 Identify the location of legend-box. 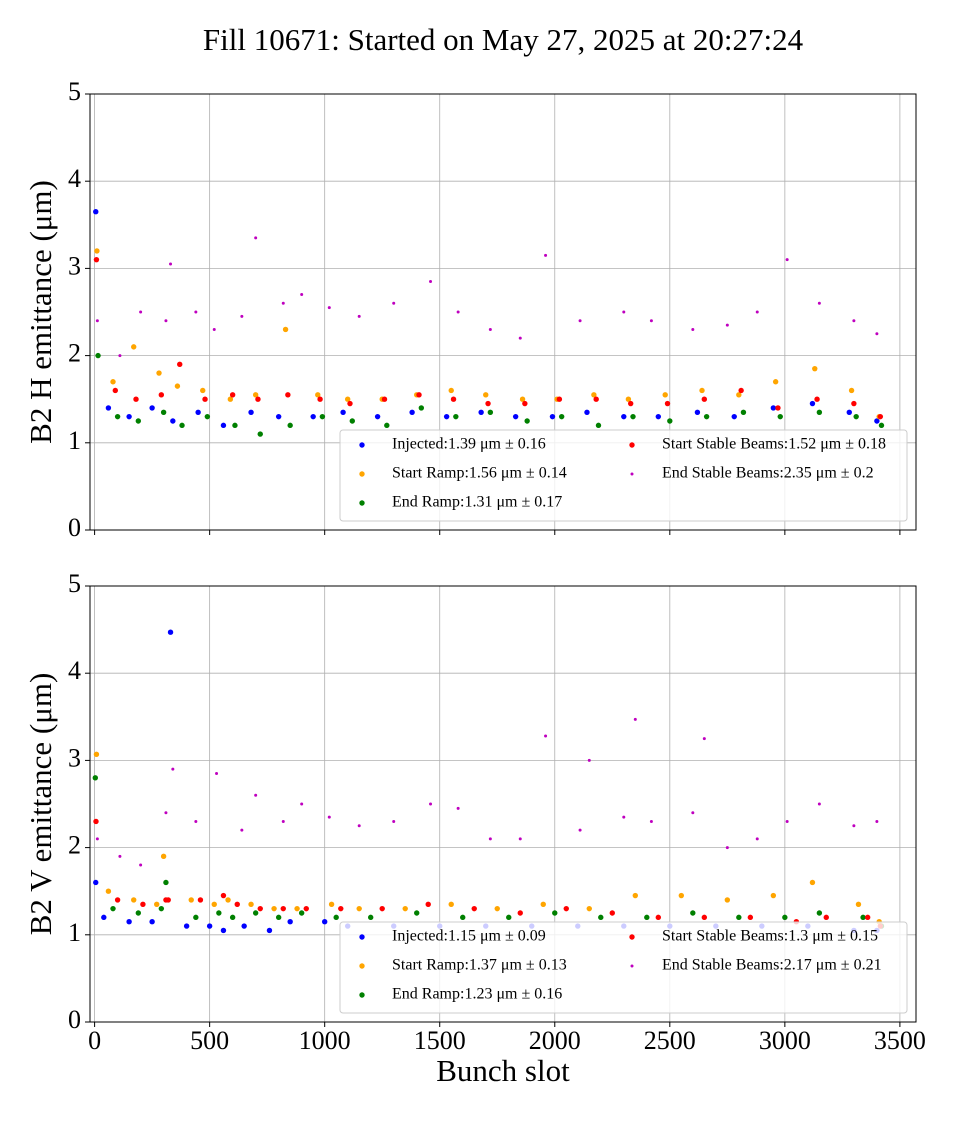
(623, 967).